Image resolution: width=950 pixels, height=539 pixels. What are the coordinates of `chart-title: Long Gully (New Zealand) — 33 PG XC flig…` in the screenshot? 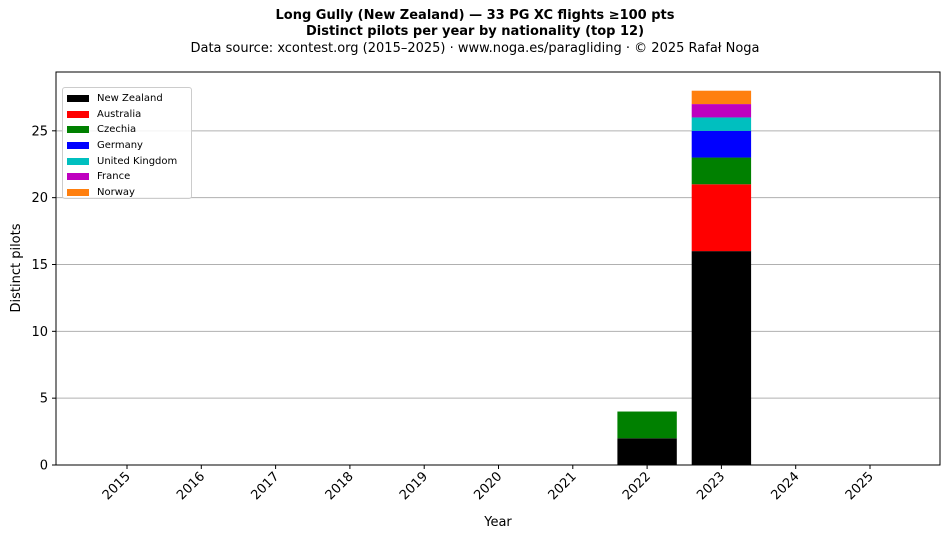 It's located at (475, 15).